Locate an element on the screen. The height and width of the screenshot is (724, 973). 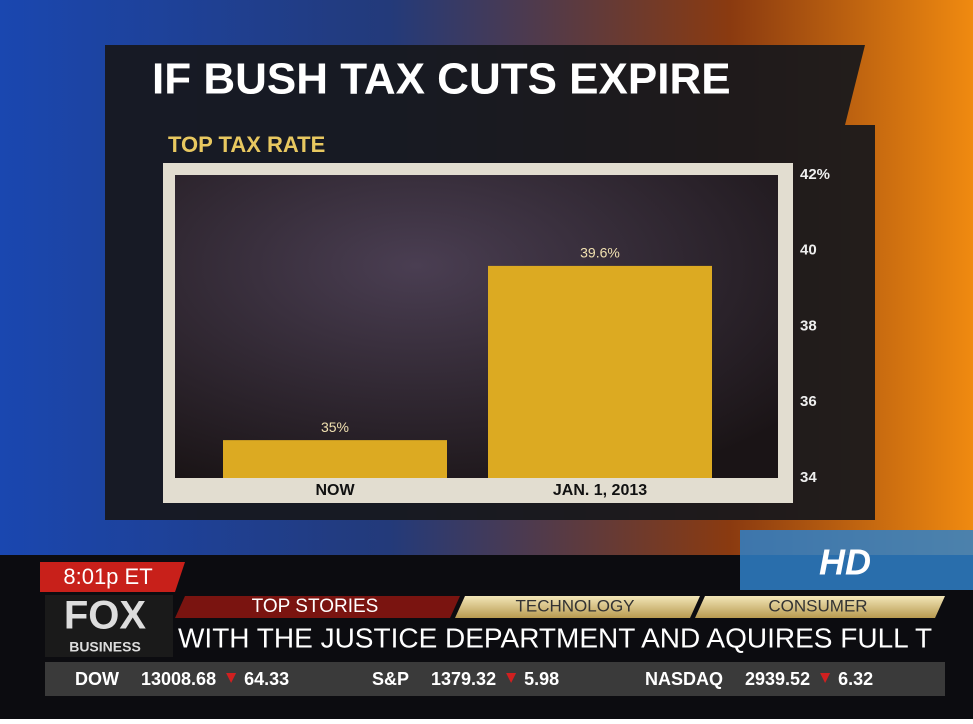
x-tick-label: JAN. 1, 2013 is located at coordinates (600, 490).